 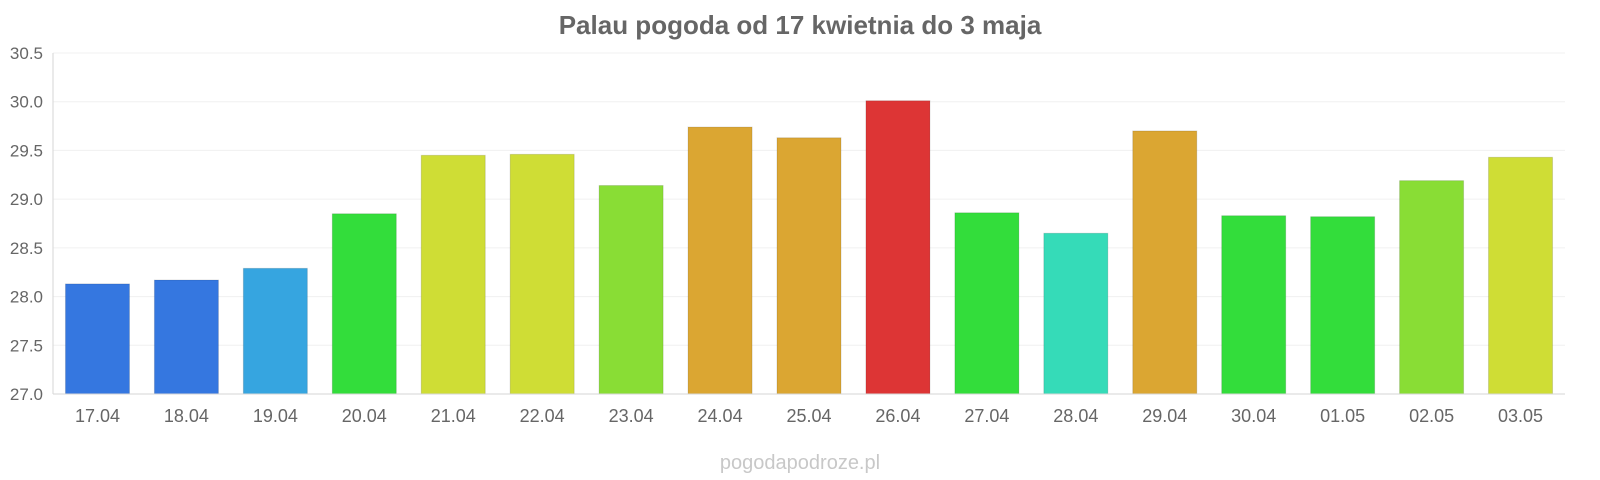 What do you see at coordinates (720, 260) in the screenshot?
I see `bar-24.04` at bounding box center [720, 260].